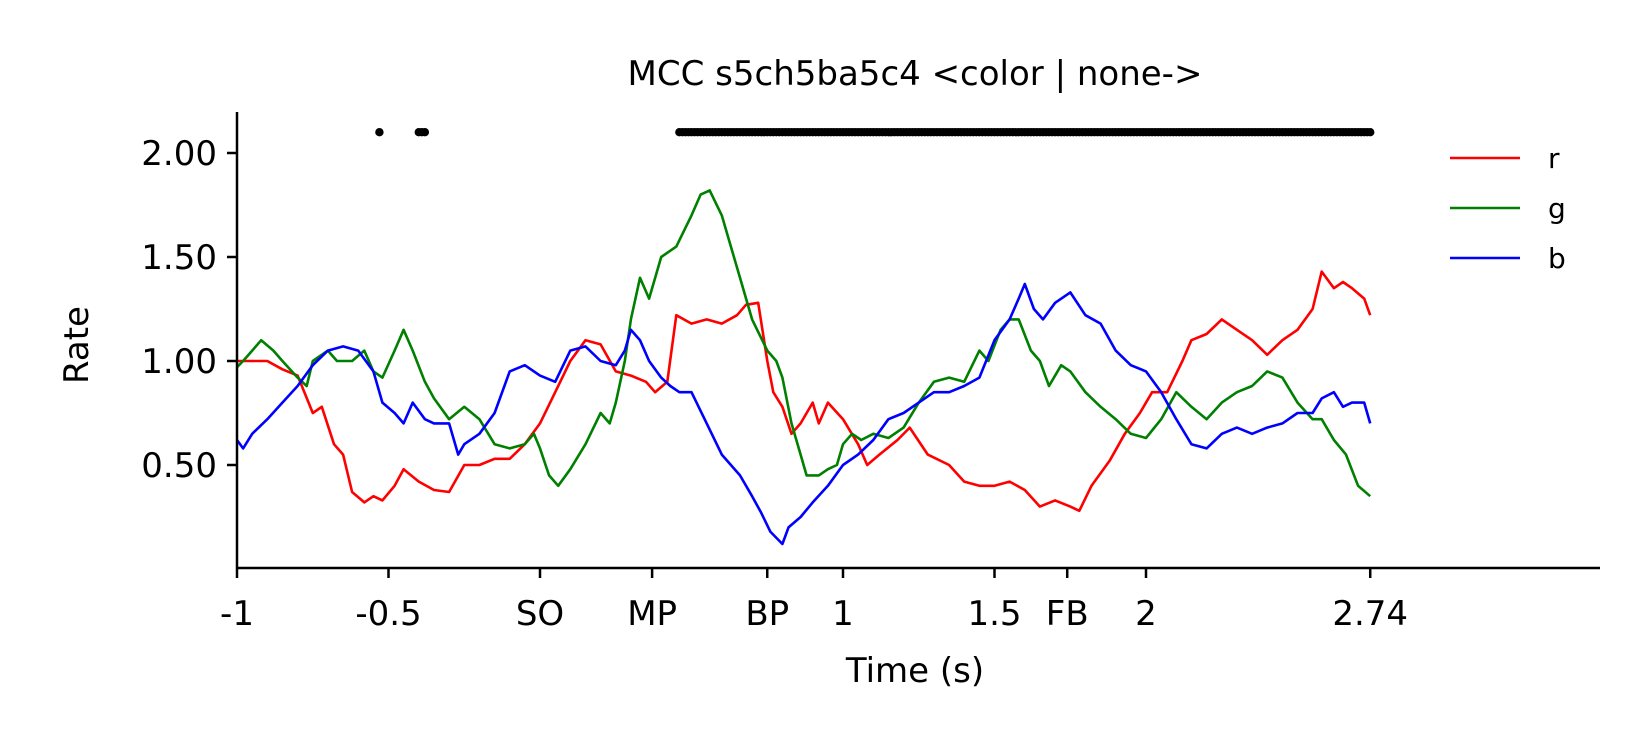 This screenshot has height=750, width=1650. Describe the element at coordinates (1146, 614) in the screenshot. I see `x-tick-label: 2` at that location.